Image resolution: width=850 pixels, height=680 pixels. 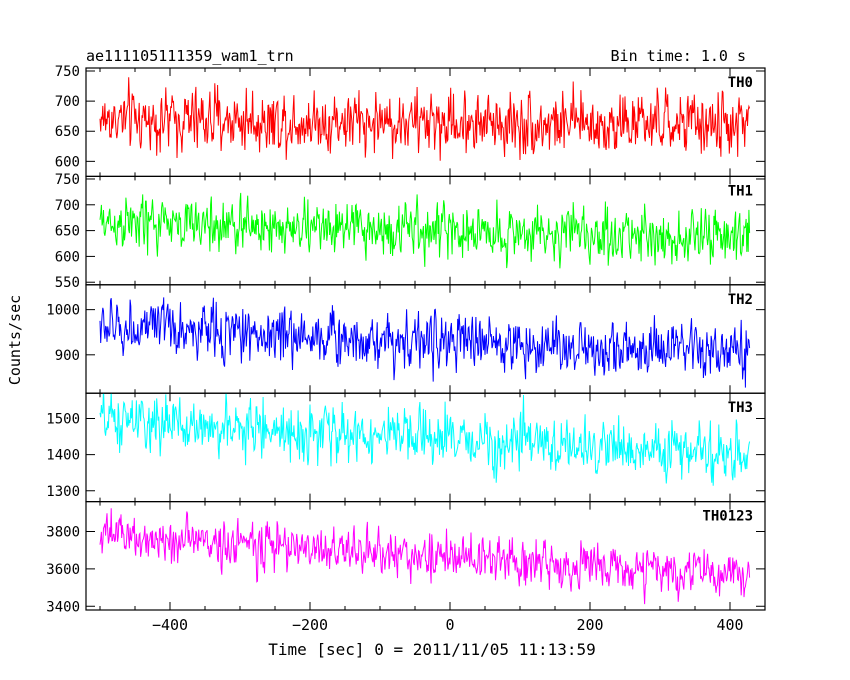 I want to click on panel-label-th3: TH3, so click(x=740, y=408).